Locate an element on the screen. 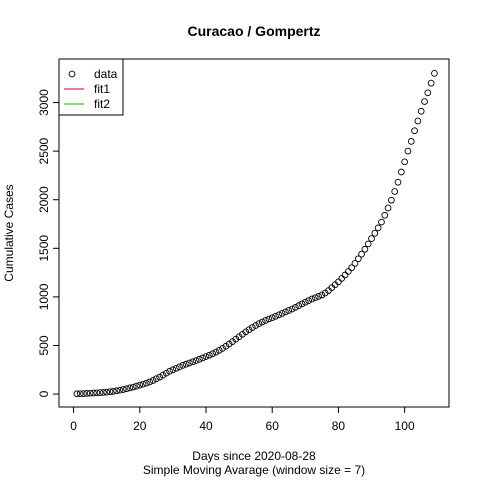  legend-label-fit2: fit2 is located at coordinates (102, 104).